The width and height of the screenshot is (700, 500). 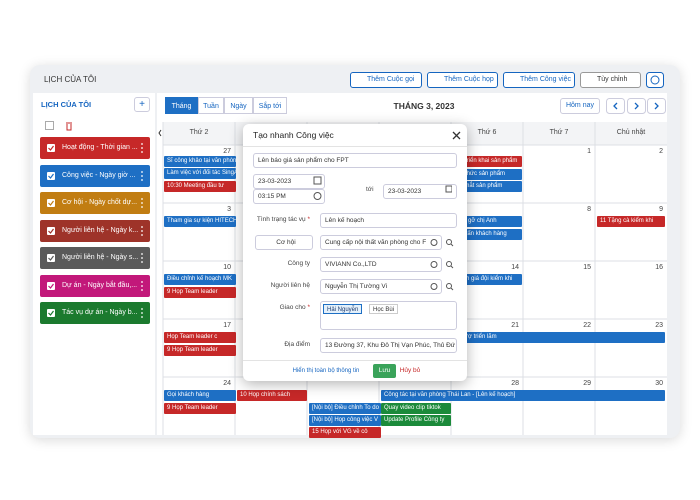 I want to click on date-number: 28, so click(x=515, y=383).